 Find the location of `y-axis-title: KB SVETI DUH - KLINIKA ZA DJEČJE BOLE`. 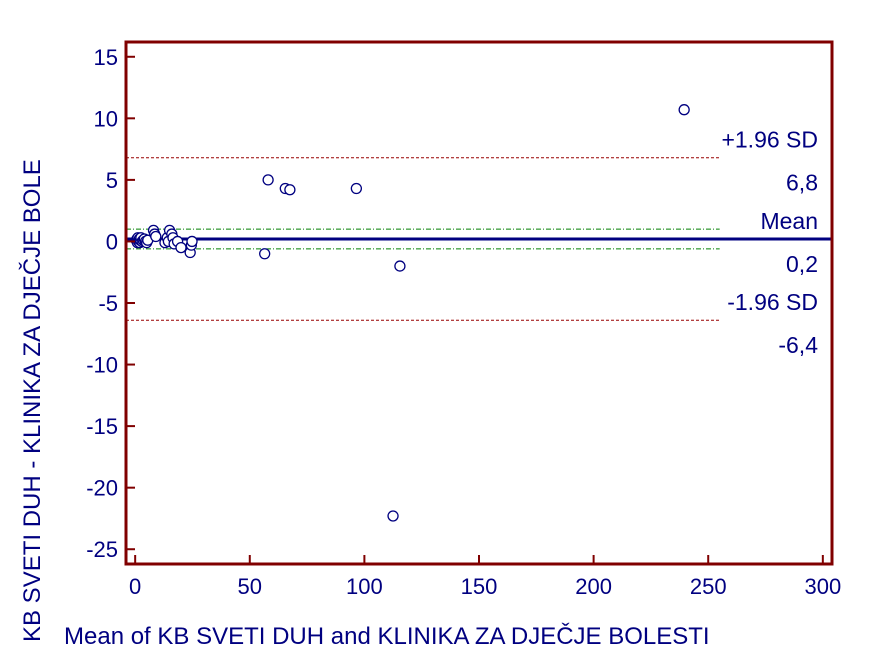

y-axis-title: KB SVETI DUH - KLINIKA ZA DJEČJE BOLE is located at coordinates (32, 400).